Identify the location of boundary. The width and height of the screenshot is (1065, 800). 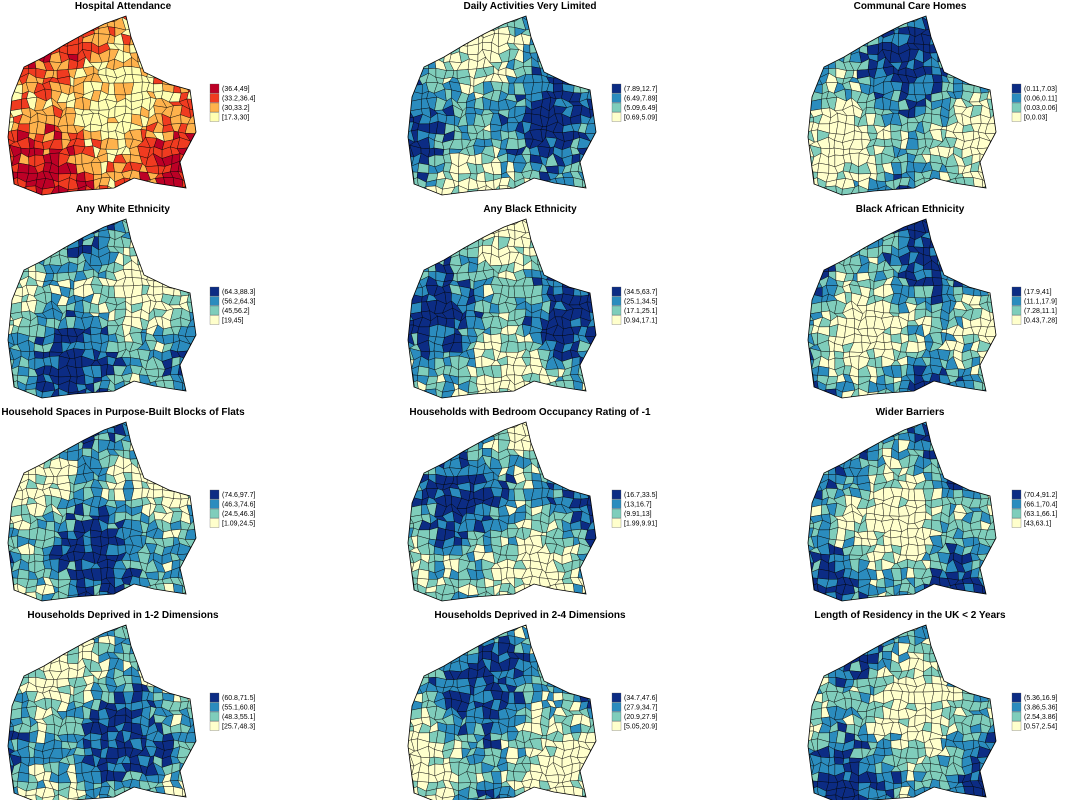
(502, 308).